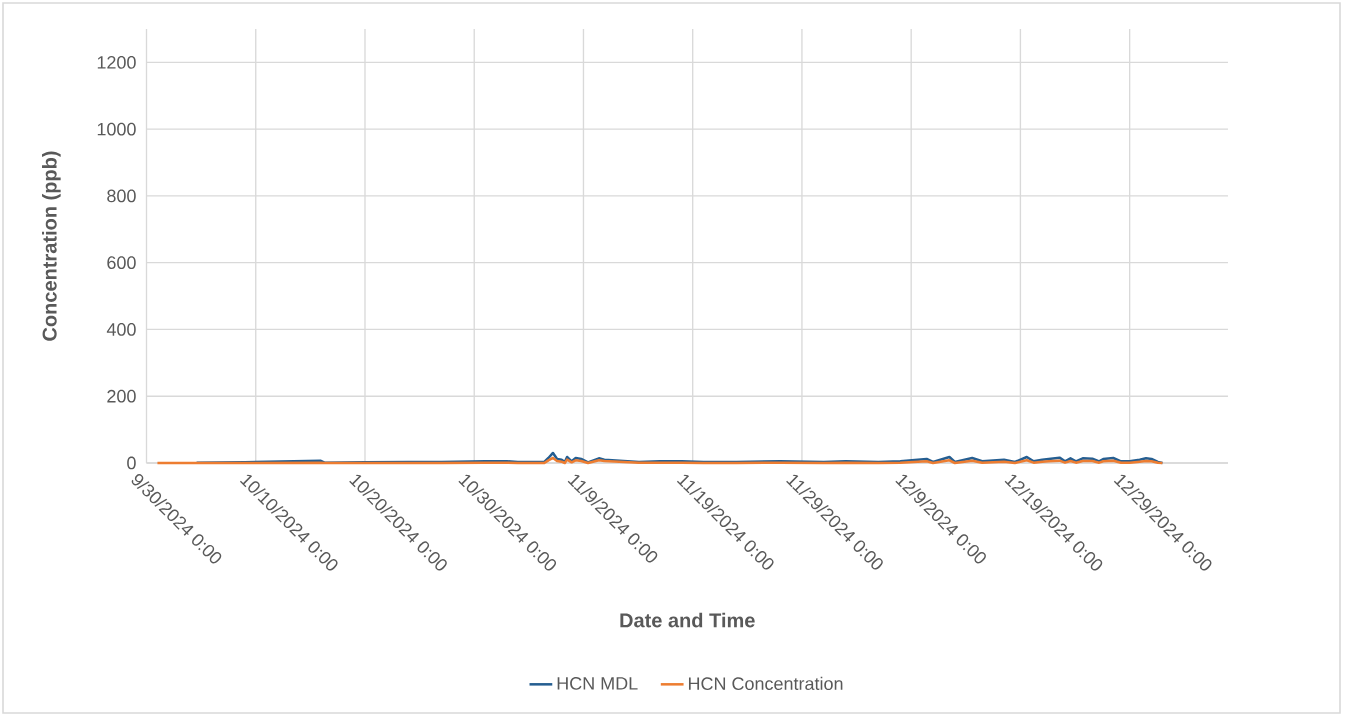  I want to click on y-tick-label: 1000, so click(116, 129).